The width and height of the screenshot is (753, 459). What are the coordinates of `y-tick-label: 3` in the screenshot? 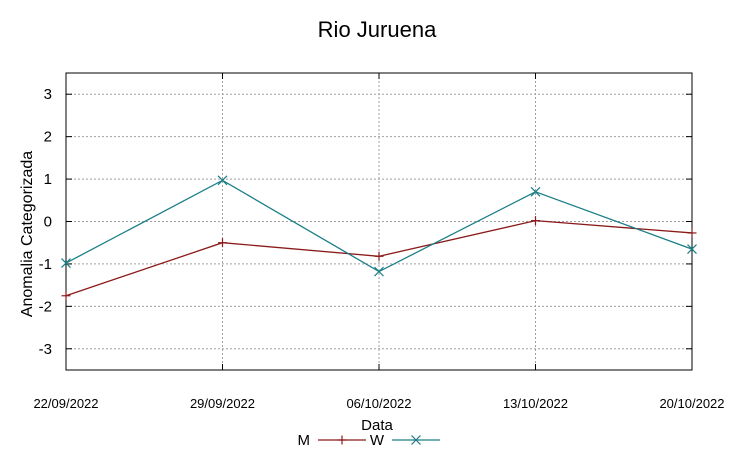 It's located at (48, 94).